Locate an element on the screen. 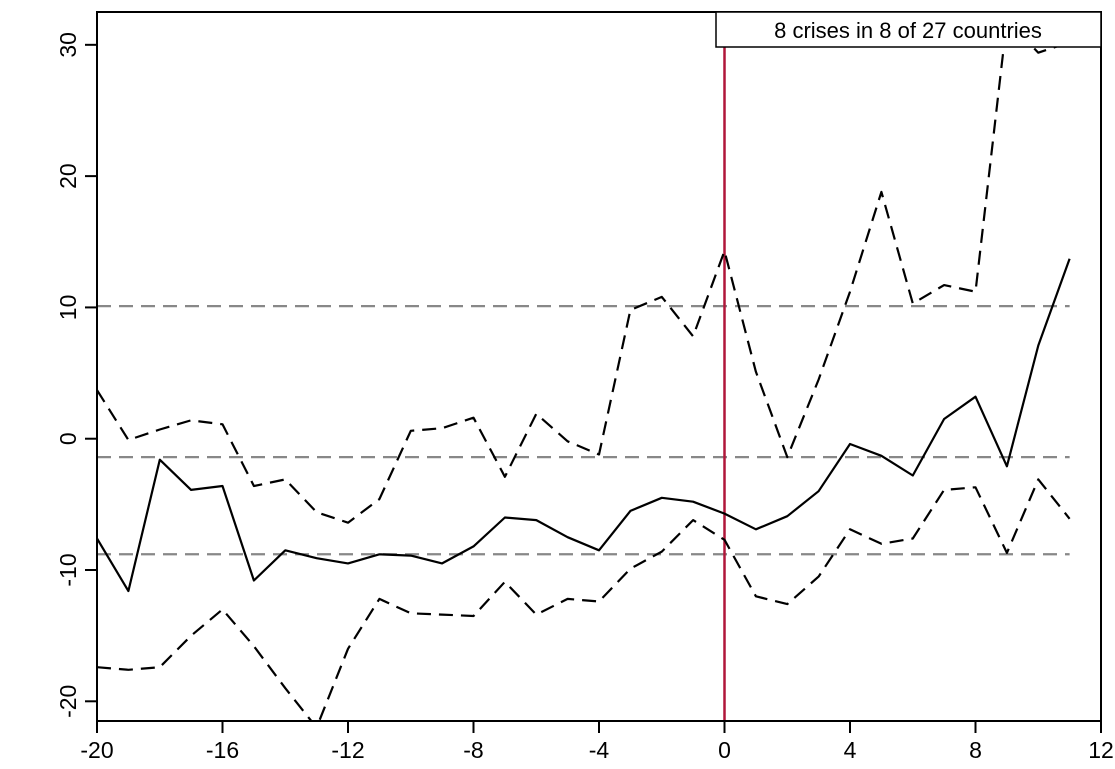  x-tick-label-5: 0 is located at coordinates (724, 750).